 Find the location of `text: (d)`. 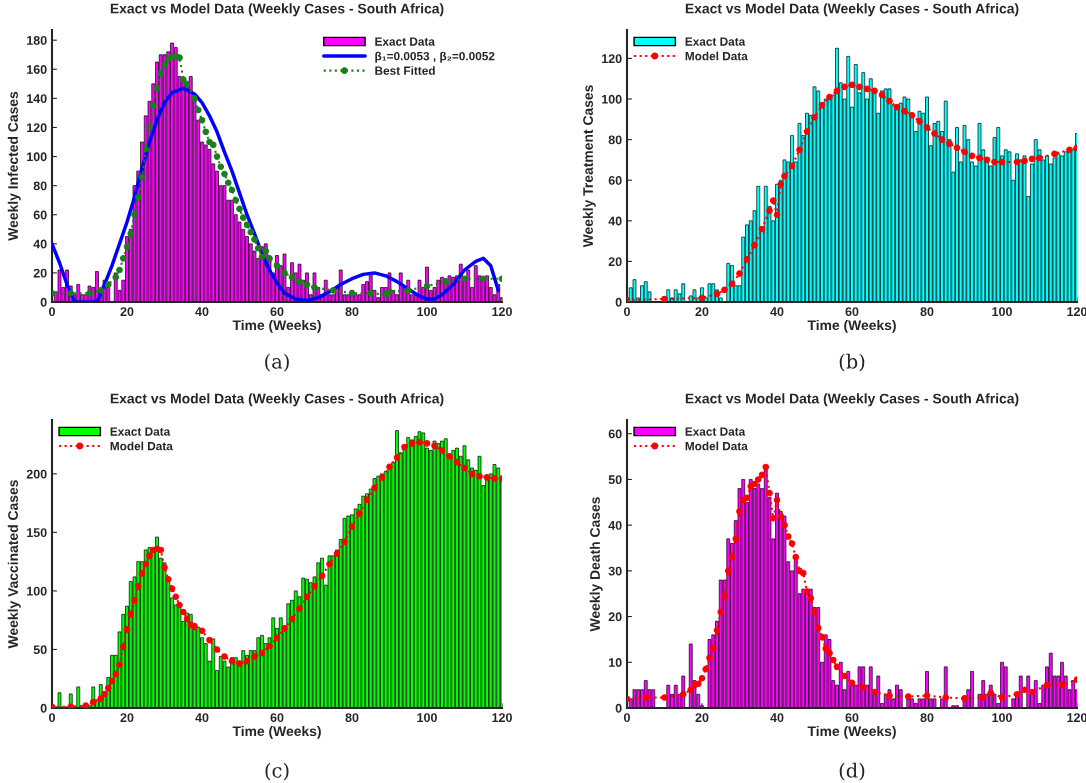

text: (d) is located at coordinates (852, 771).